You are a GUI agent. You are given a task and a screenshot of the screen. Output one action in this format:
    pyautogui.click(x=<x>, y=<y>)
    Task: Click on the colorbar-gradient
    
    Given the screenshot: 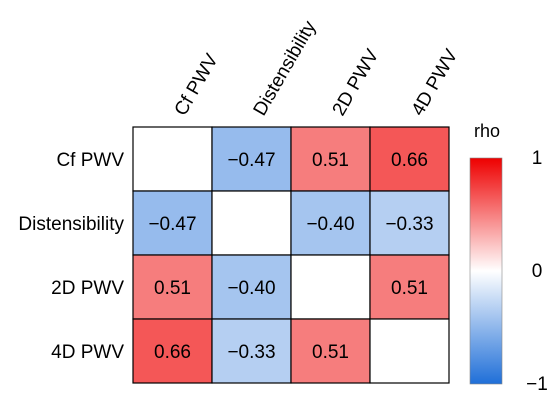 What is the action you would take?
    pyautogui.click(x=486, y=271)
    